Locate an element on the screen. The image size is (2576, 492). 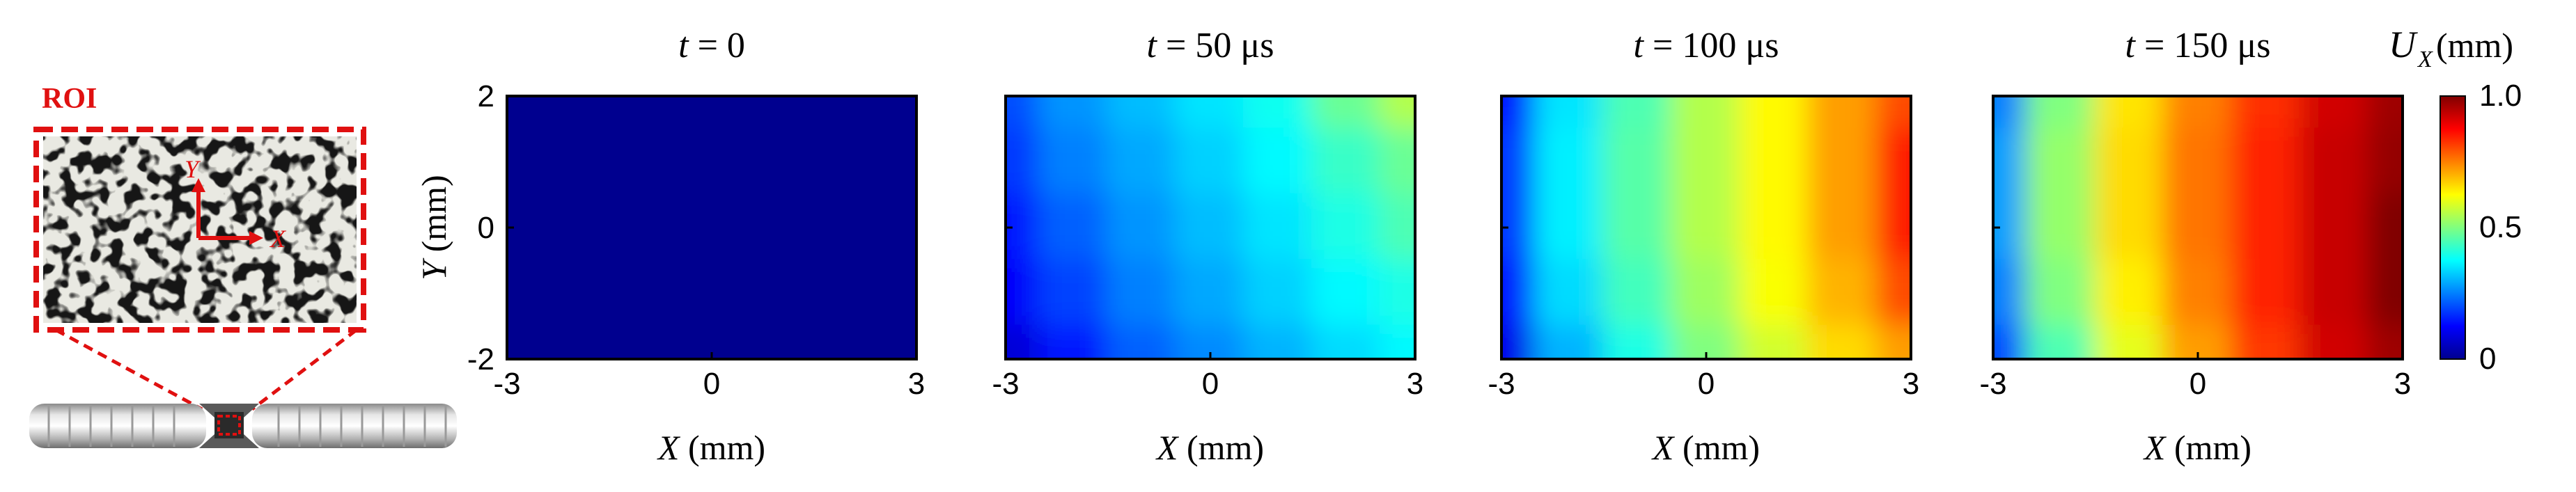
colorbar-frame is located at coordinates (2453, 228).